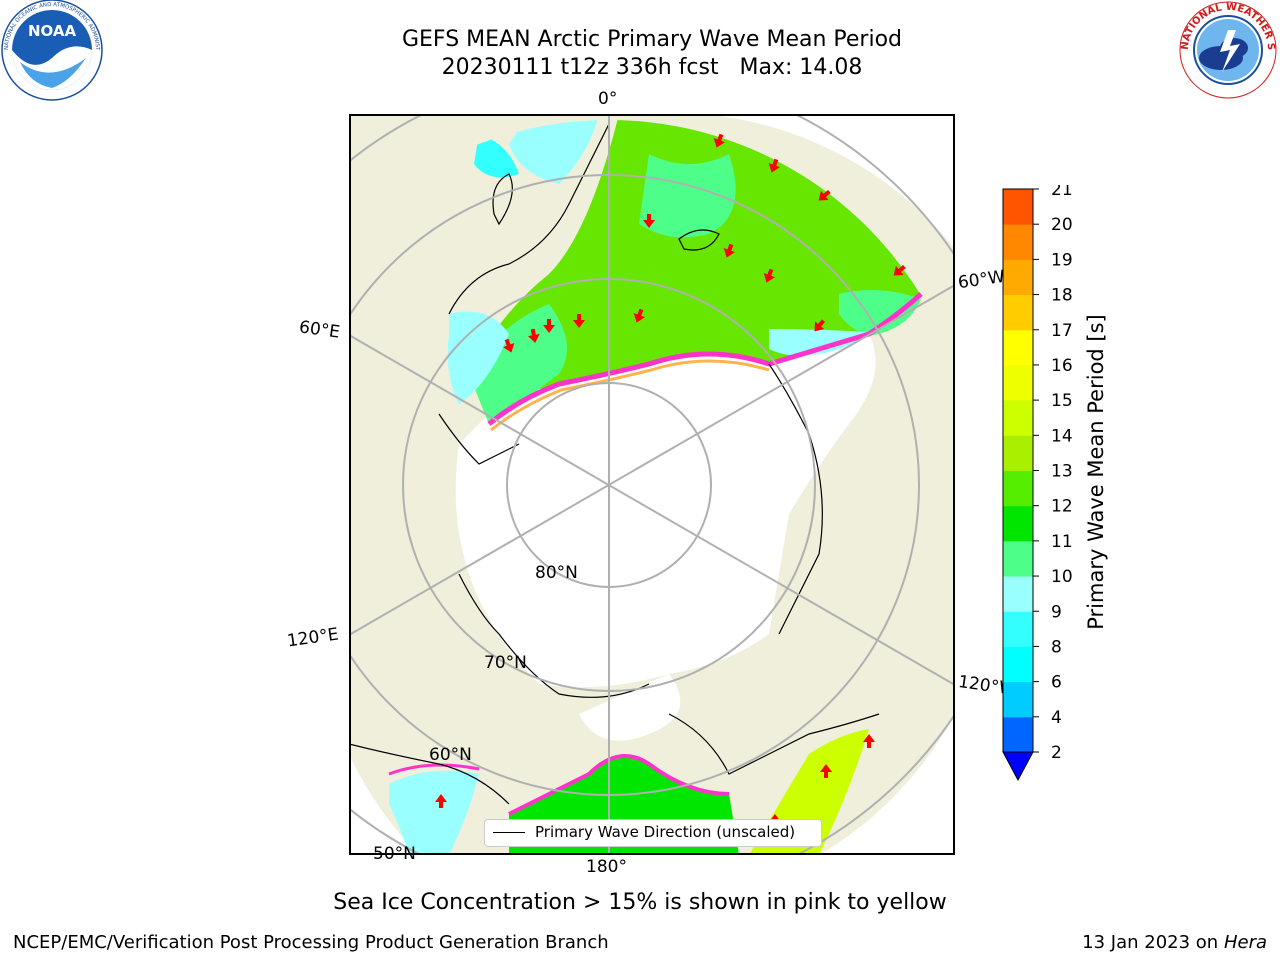  What do you see at coordinates (1245, 942) in the screenshot?
I see `footer-machine: Hera` at bounding box center [1245, 942].